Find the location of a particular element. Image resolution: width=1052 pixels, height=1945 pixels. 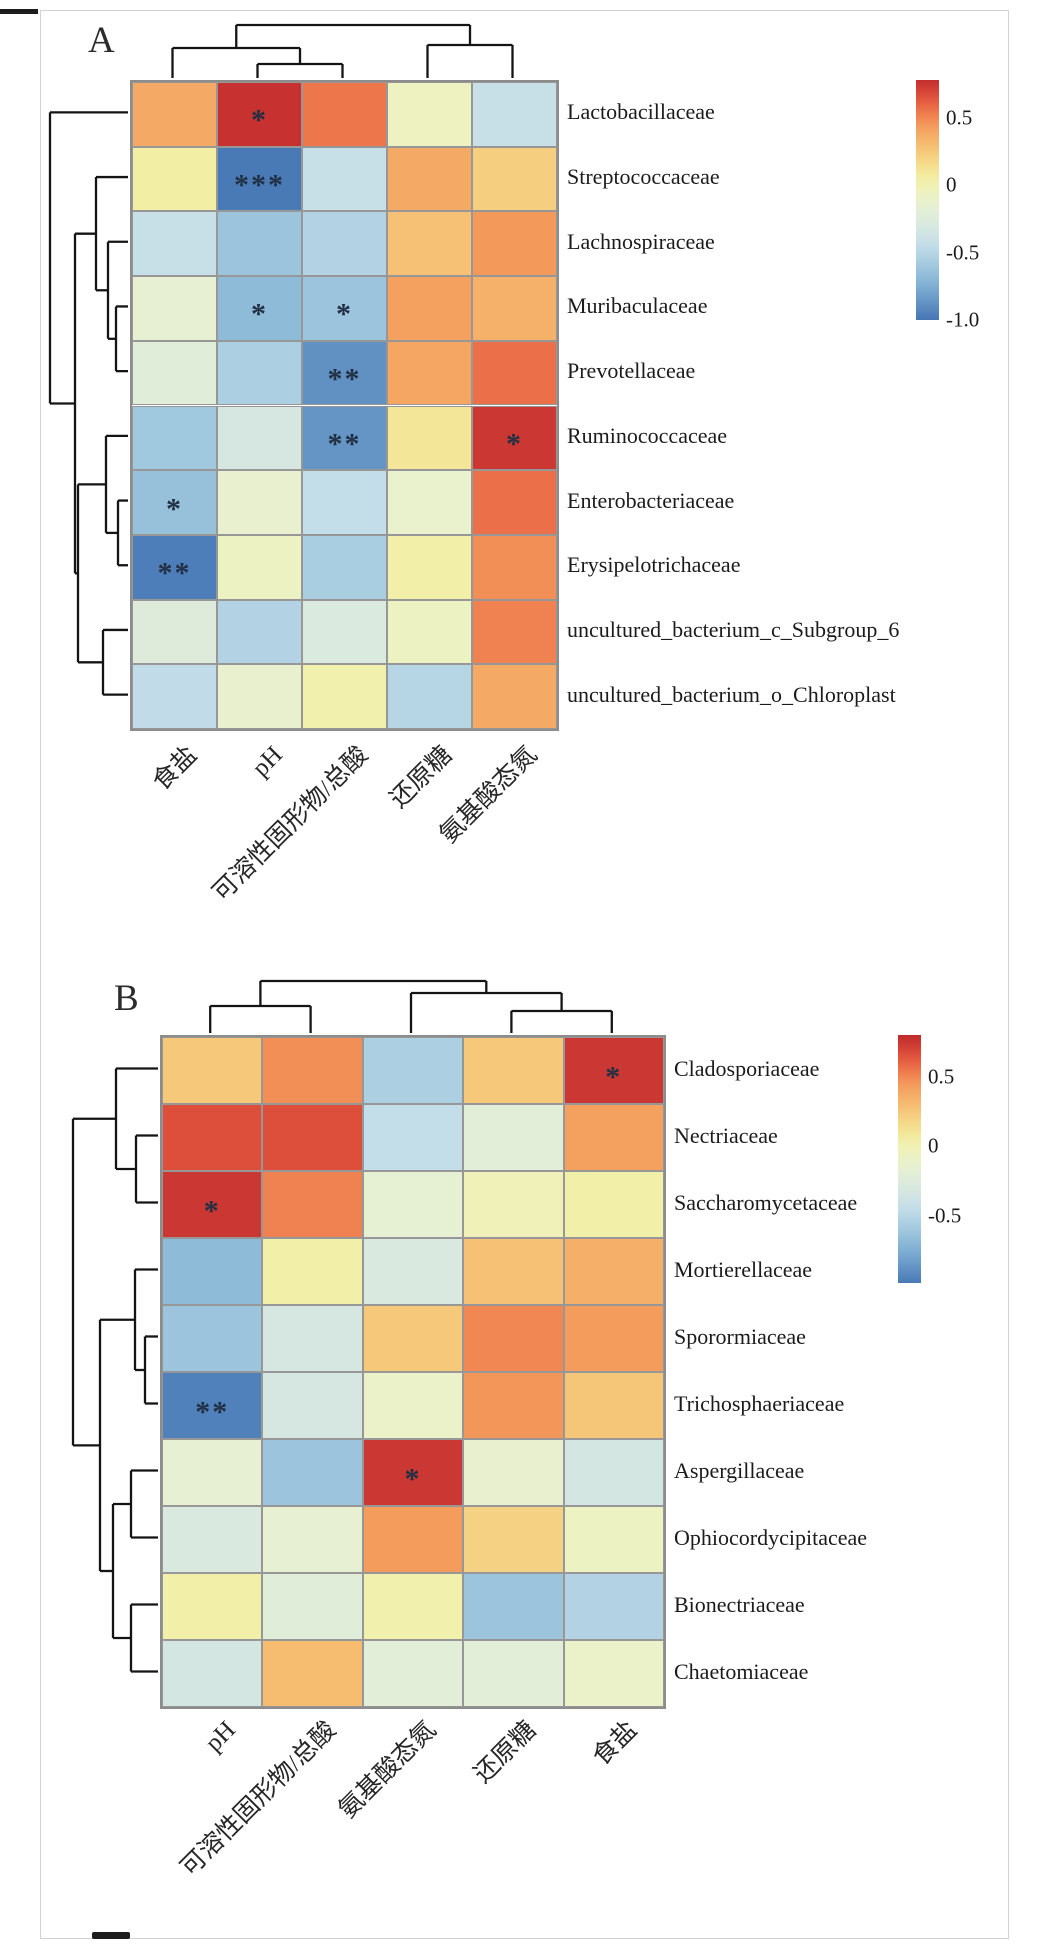

panel-b-label: B is located at coordinates (126, 998).